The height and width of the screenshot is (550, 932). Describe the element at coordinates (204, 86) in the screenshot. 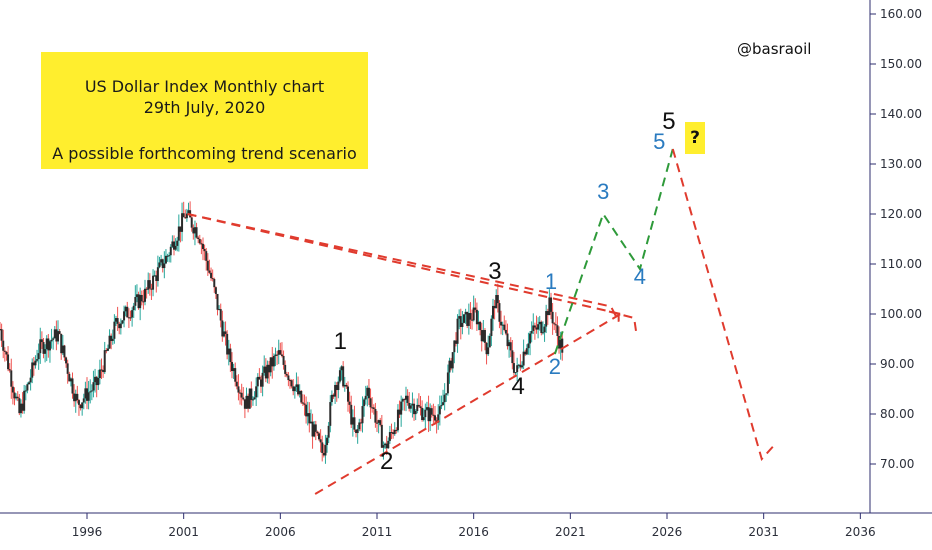

I see `chart-title: US Dollar Index Monthly chart` at that location.